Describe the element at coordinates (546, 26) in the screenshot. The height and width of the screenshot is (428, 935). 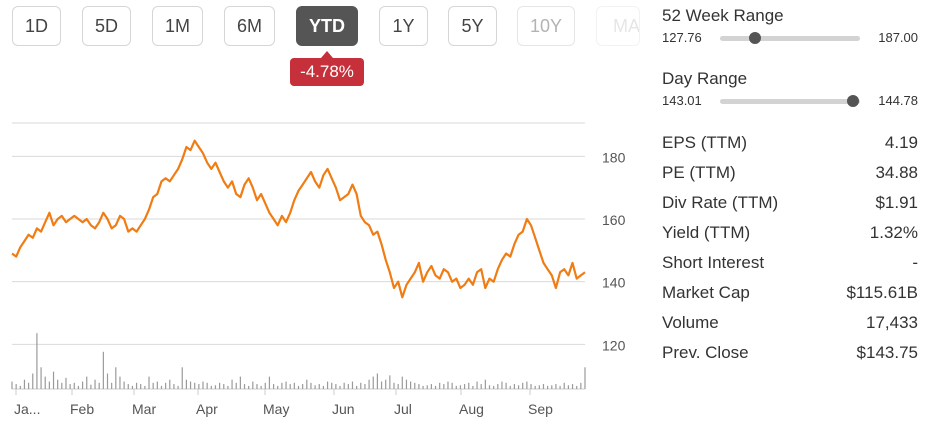
I see `range-button-10y: 10Y` at that location.